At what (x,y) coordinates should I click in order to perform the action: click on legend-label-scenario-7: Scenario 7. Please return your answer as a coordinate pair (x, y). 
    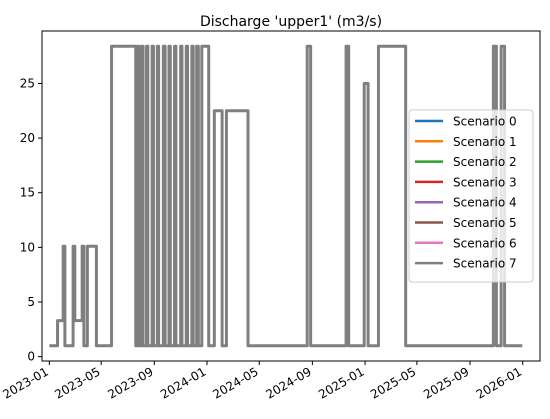
    Looking at the image, I should click on (485, 264).